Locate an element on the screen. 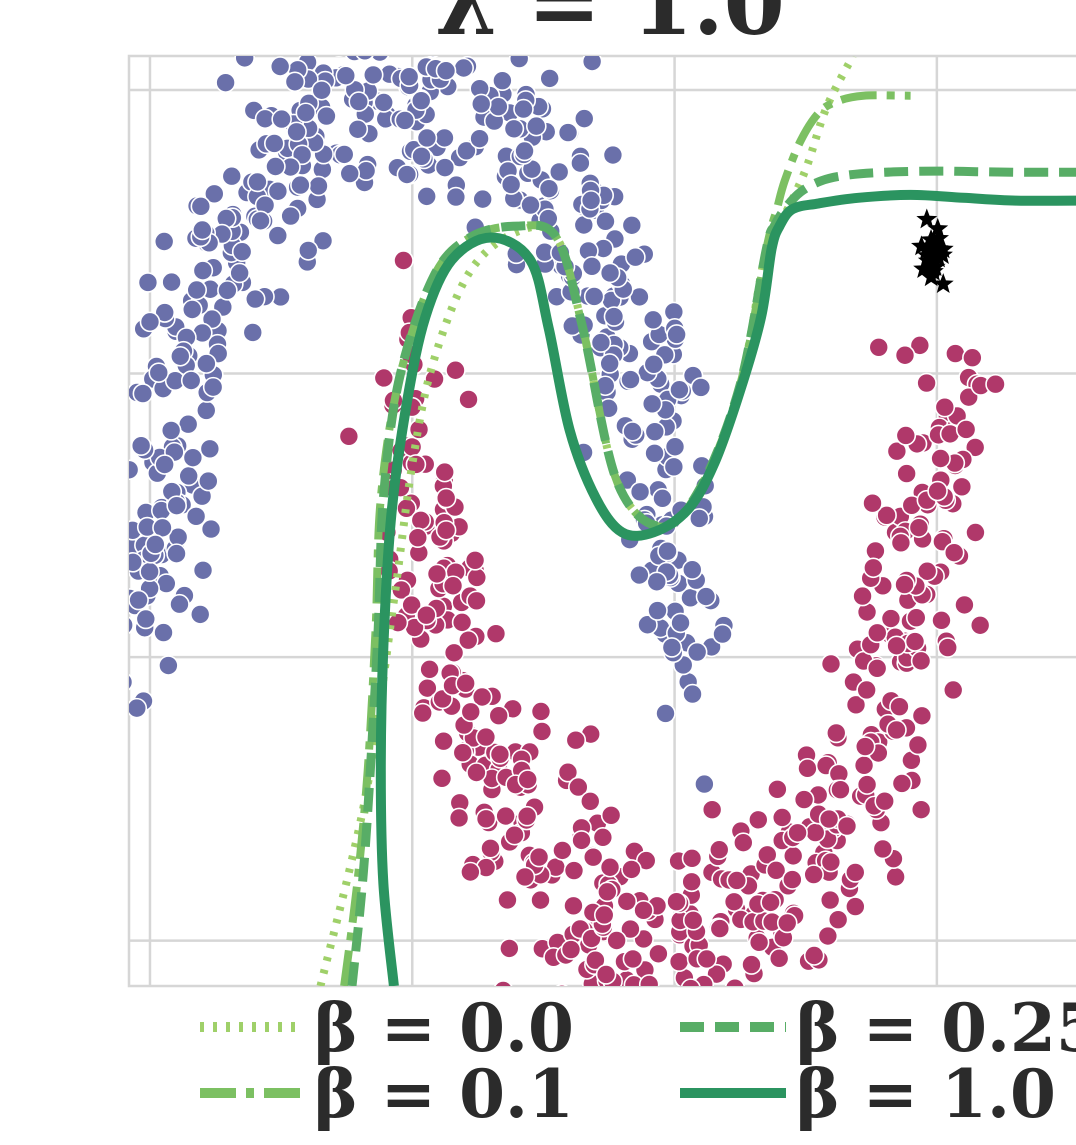 Image resolution: width=1076 pixels, height=1145 pixels. legend-label-beta-0-0: β = 0.0 is located at coordinates (444, 1028).